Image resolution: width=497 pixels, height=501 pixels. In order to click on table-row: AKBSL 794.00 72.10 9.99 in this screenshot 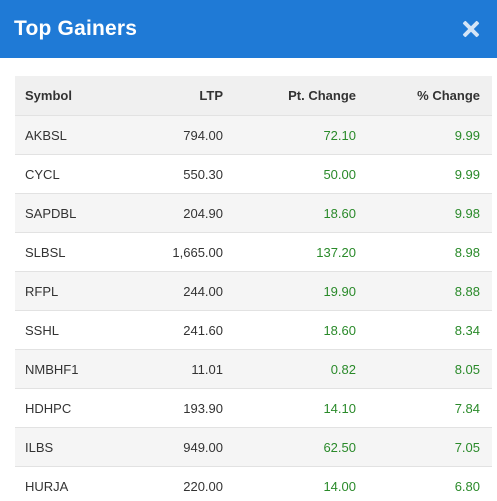, I will do `click(253, 135)`.